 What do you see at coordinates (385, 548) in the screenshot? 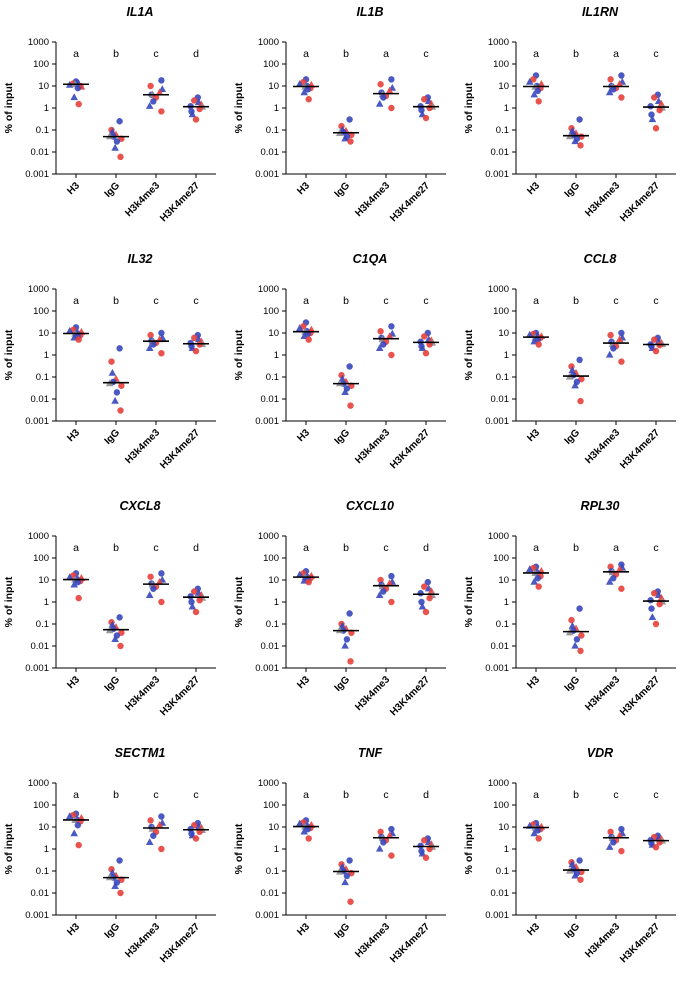
I see `significance-letter: c` at bounding box center [385, 548].